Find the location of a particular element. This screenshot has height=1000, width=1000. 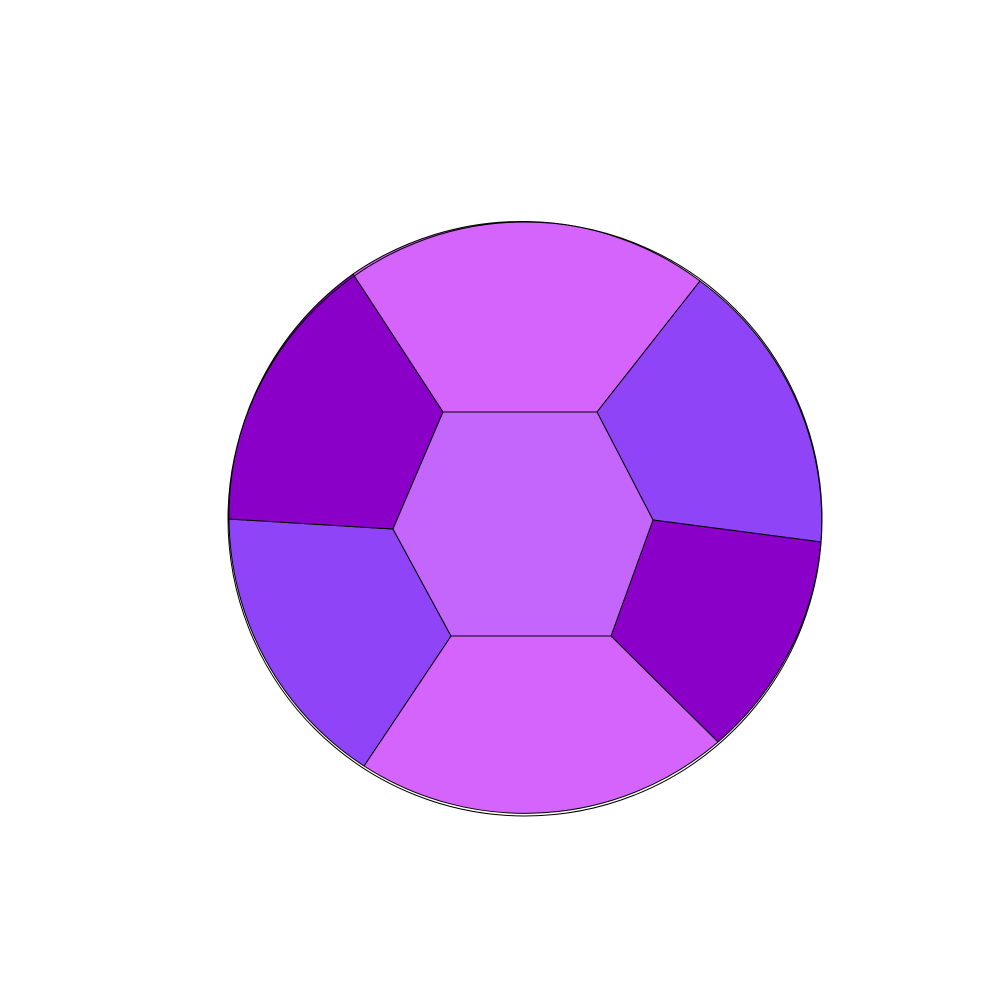

facet-upper-left is located at coordinates (336, 401).